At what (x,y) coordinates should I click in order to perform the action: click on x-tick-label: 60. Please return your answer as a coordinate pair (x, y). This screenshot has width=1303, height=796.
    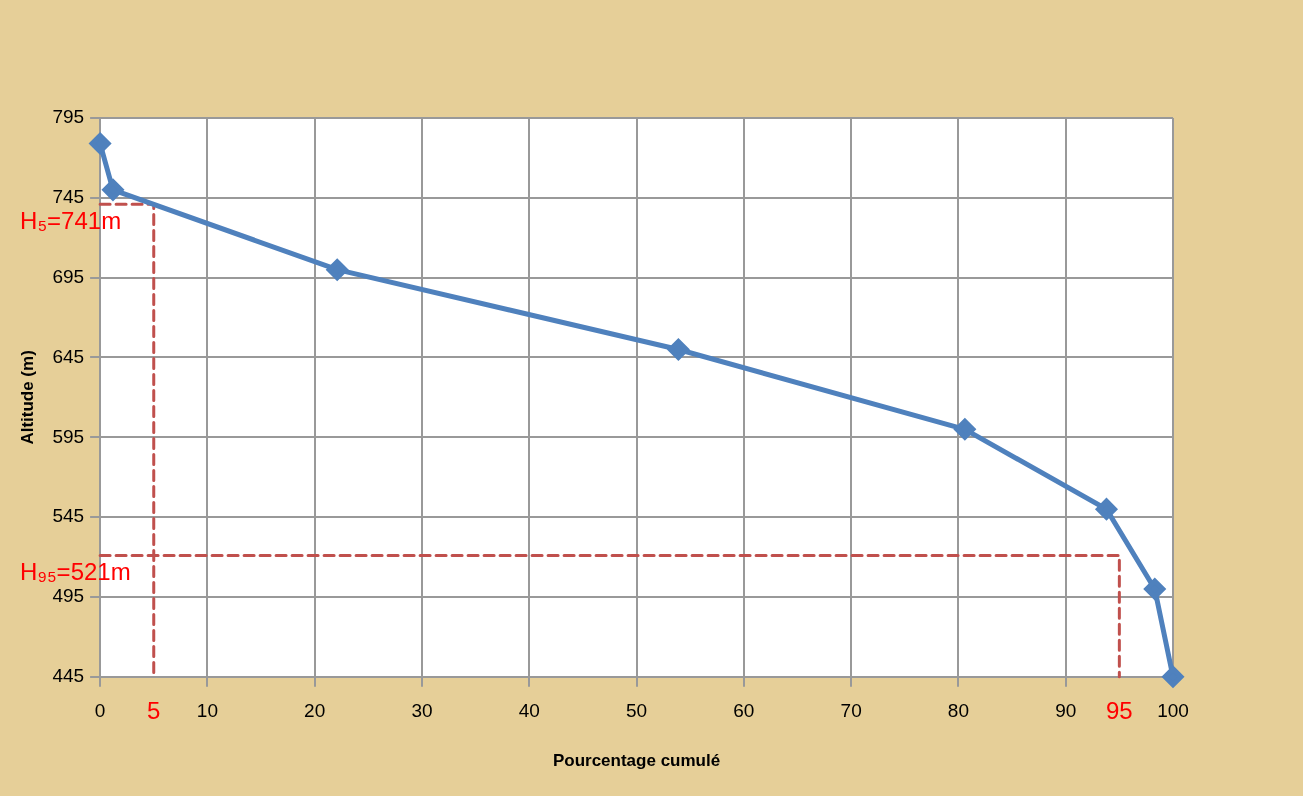
    Looking at the image, I should click on (744, 711).